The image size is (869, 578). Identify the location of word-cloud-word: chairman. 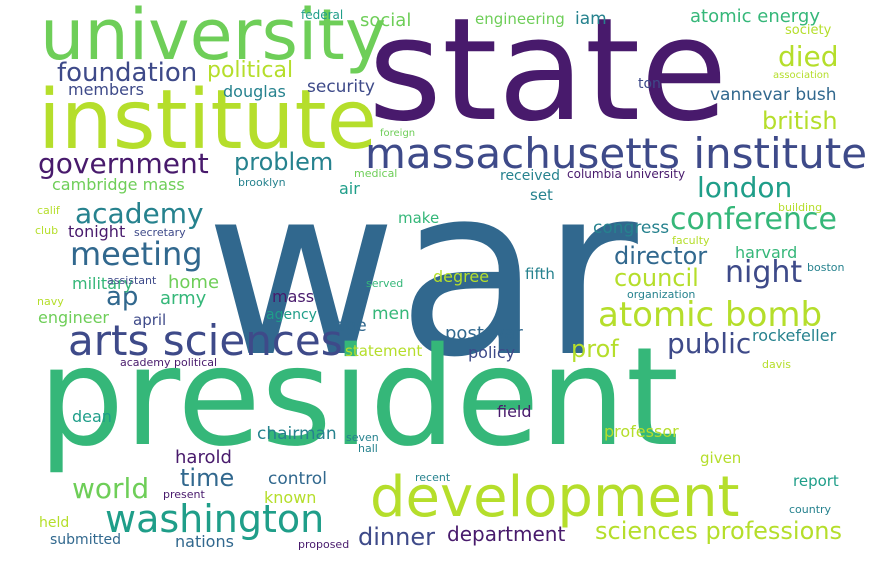
(297, 434).